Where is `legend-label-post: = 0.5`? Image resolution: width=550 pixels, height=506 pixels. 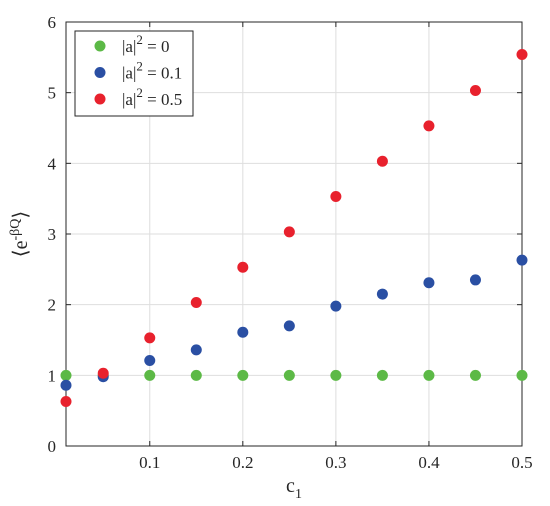
legend-label-post: = 0.5 is located at coordinates (162, 99).